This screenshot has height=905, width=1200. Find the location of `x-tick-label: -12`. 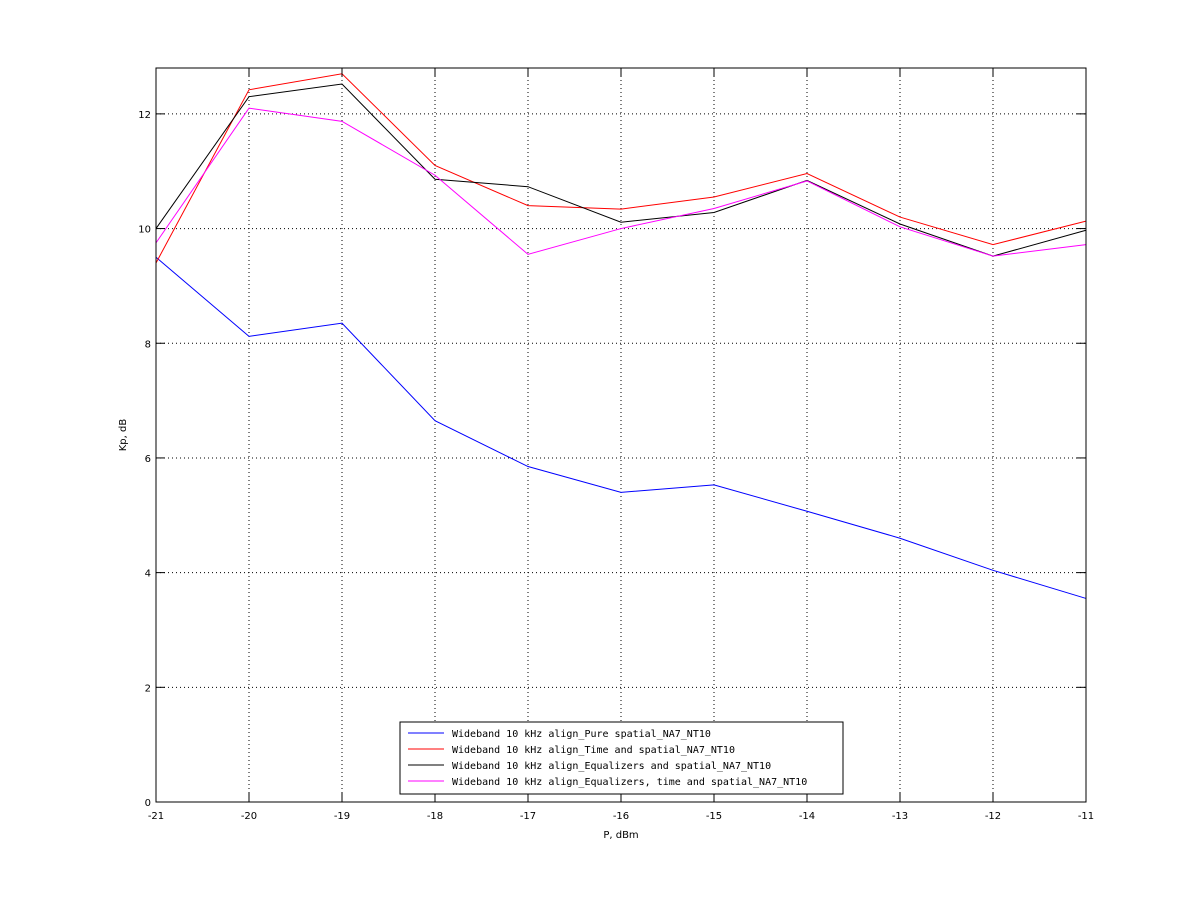

x-tick-label: -12 is located at coordinates (993, 816).